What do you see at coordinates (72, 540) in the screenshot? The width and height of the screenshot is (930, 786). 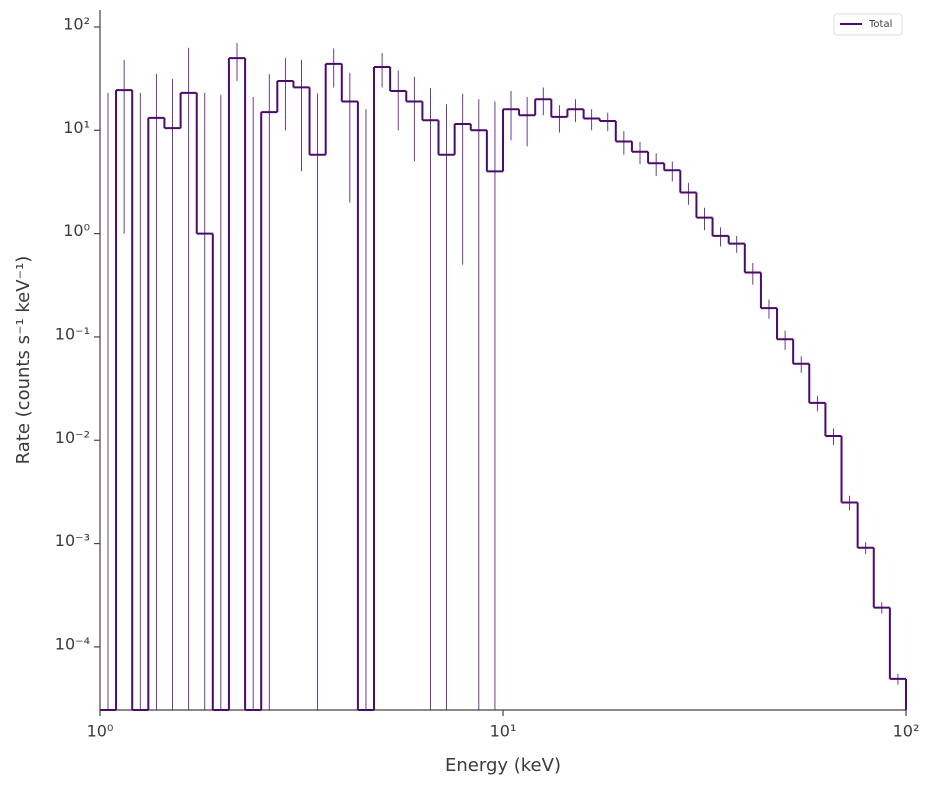 I see `y-tick-label: 10⁻³` at bounding box center [72, 540].